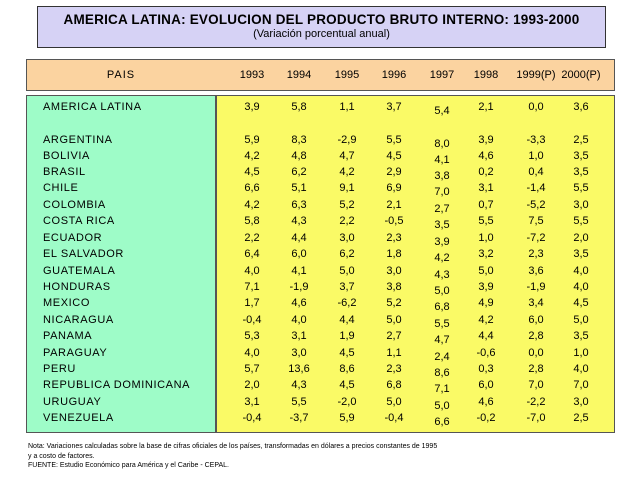 The image size is (637, 480). What do you see at coordinates (486, 385) in the screenshot?
I see `value-cell: 6,0` at bounding box center [486, 385].